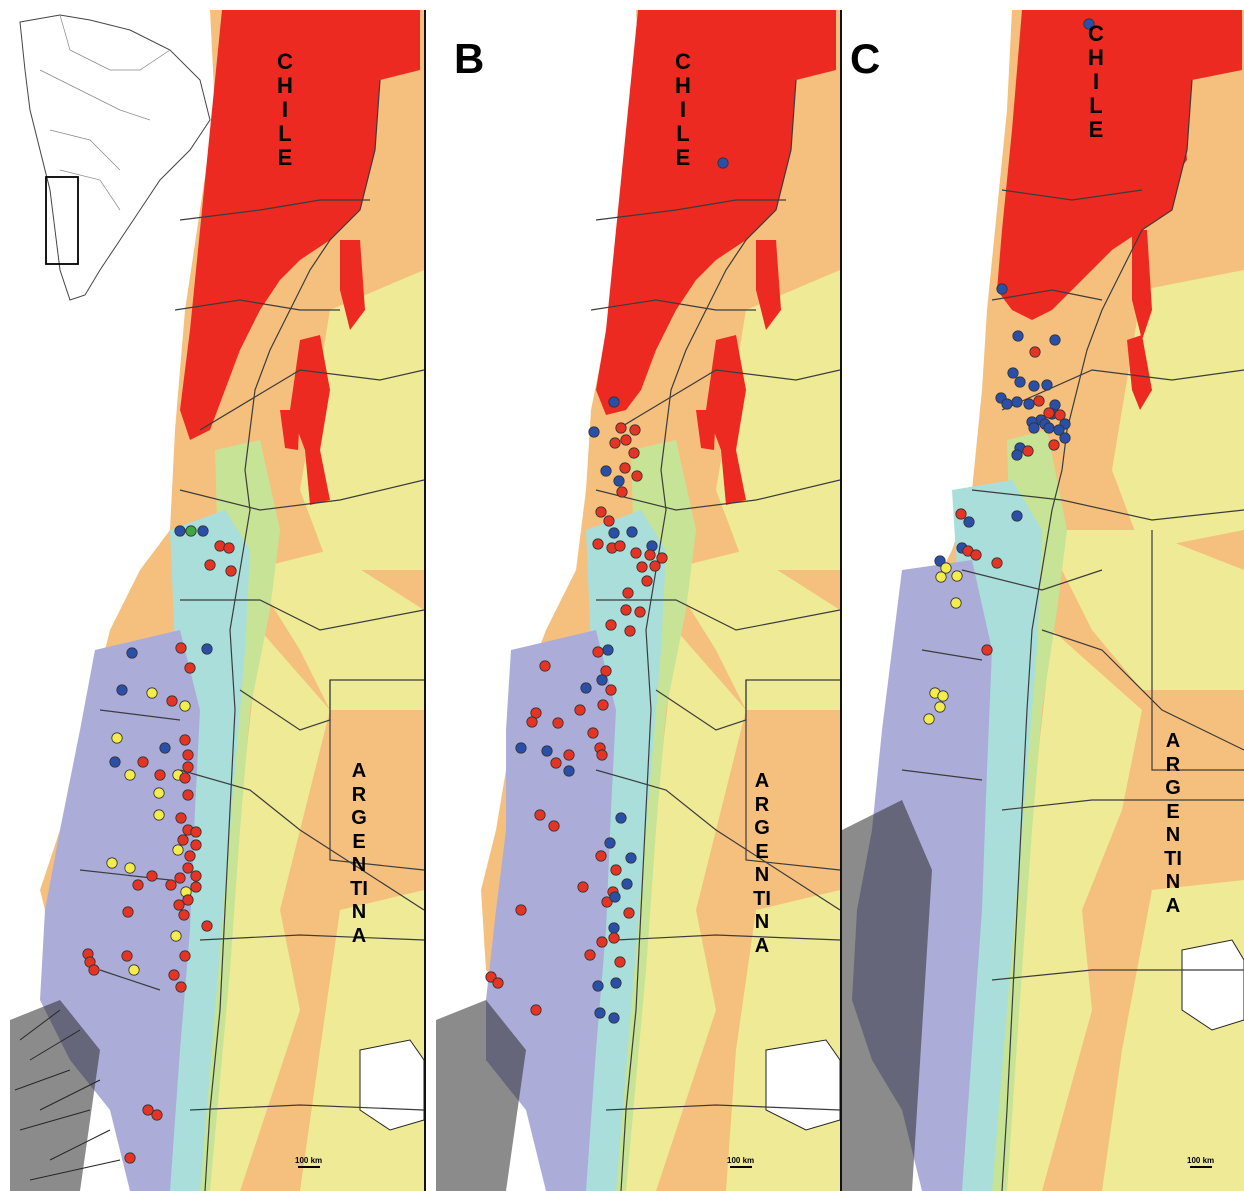  I want to click on occurrence-points-a, so click(159, 844).